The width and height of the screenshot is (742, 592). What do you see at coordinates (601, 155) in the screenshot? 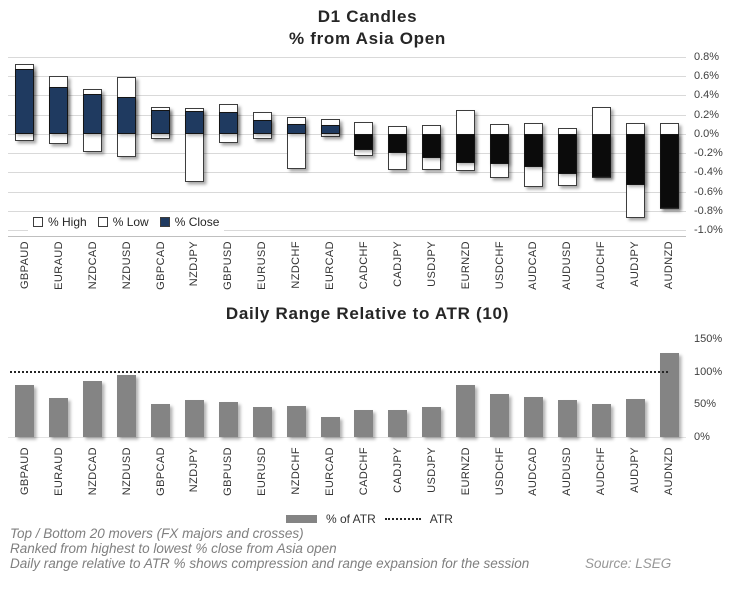
I see `candle-close-AUDCHF` at bounding box center [601, 155].